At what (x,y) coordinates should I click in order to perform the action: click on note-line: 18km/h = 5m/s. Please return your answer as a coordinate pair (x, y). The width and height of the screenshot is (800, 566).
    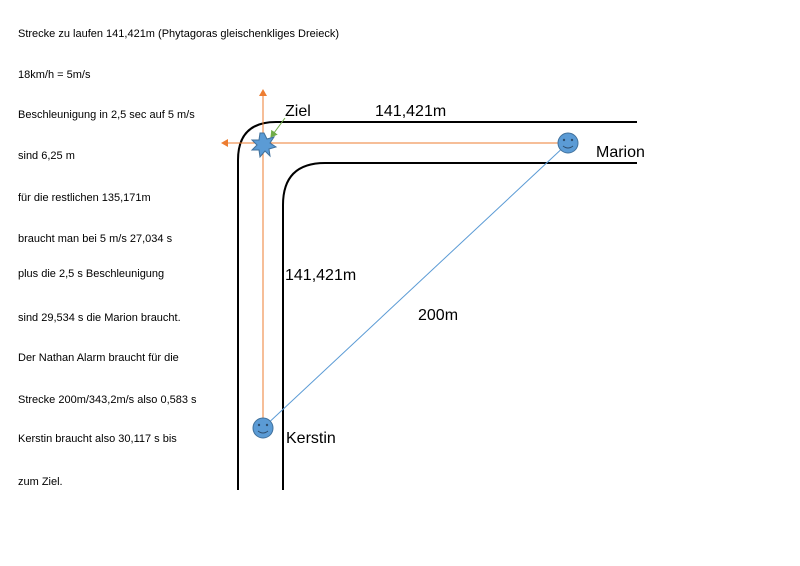
    Looking at the image, I should click on (54, 75).